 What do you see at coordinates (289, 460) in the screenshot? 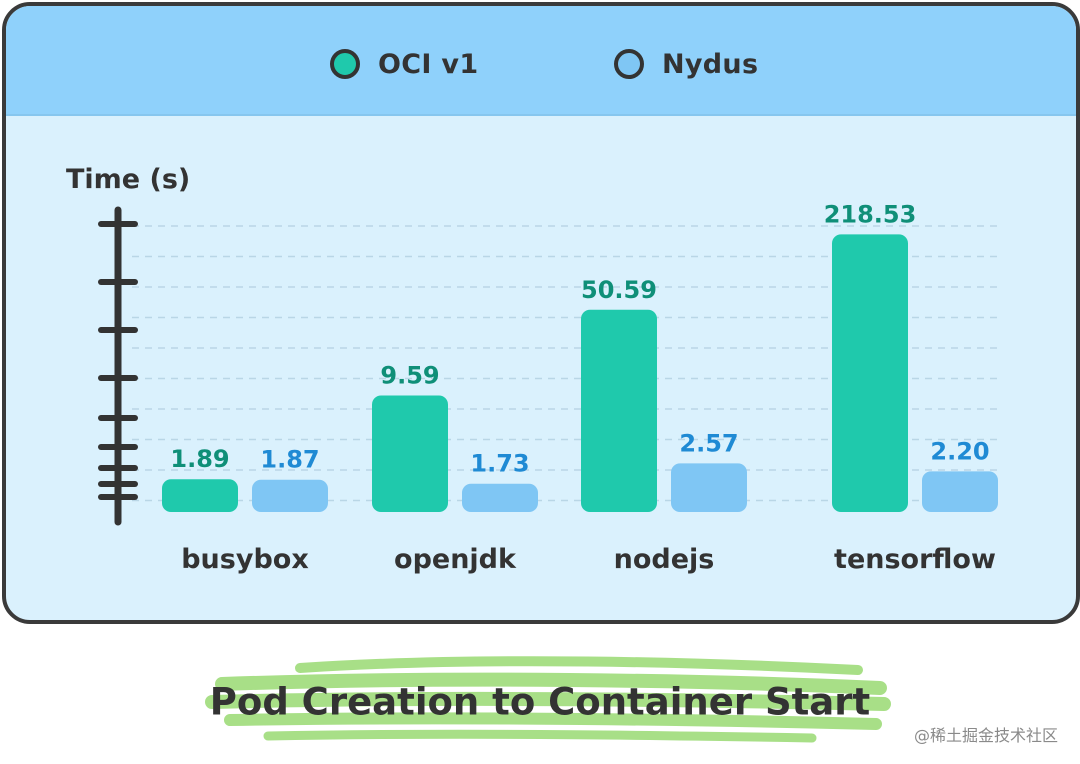
I see `data-label-nydus-busybox: 1.87` at bounding box center [289, 460].